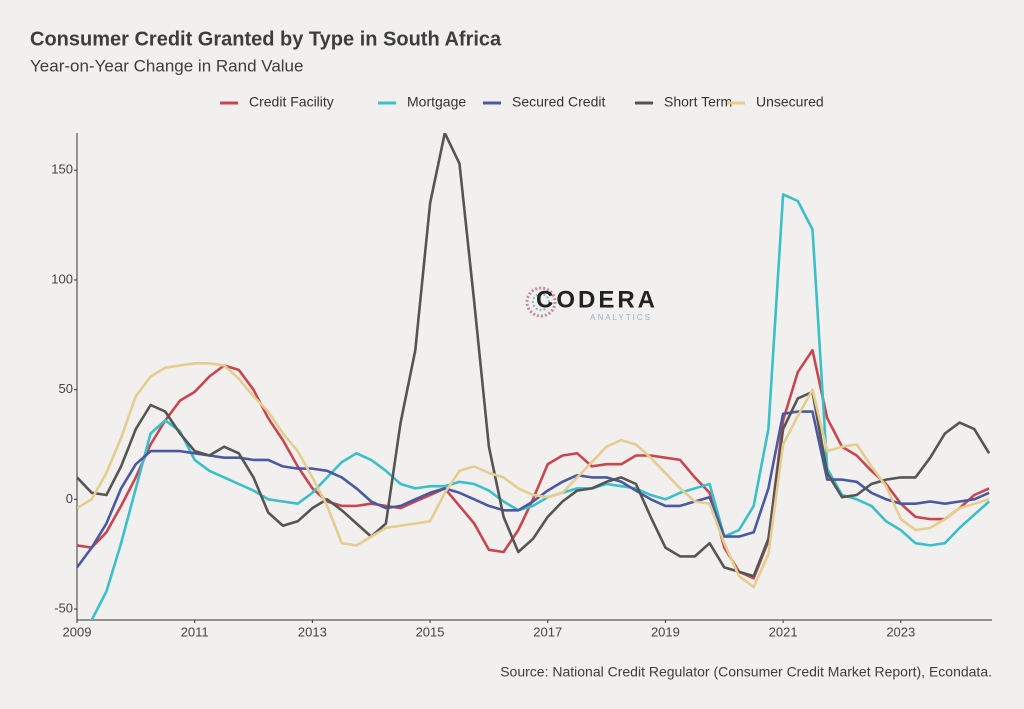 The height and width of the screenshot is (709, 1024). Describe the element at coordinates (790, 102) in the screenshot. I see `legend-label: Unsecured` at that location.